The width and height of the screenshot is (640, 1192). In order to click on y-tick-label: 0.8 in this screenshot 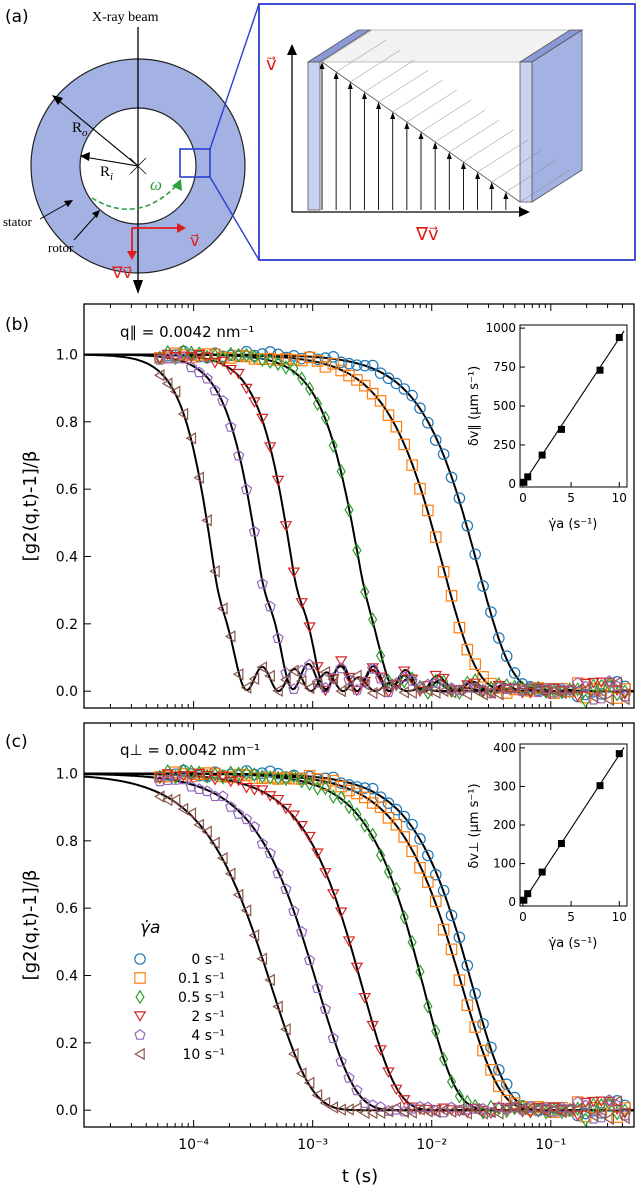, I will do `click(67, 423)`.